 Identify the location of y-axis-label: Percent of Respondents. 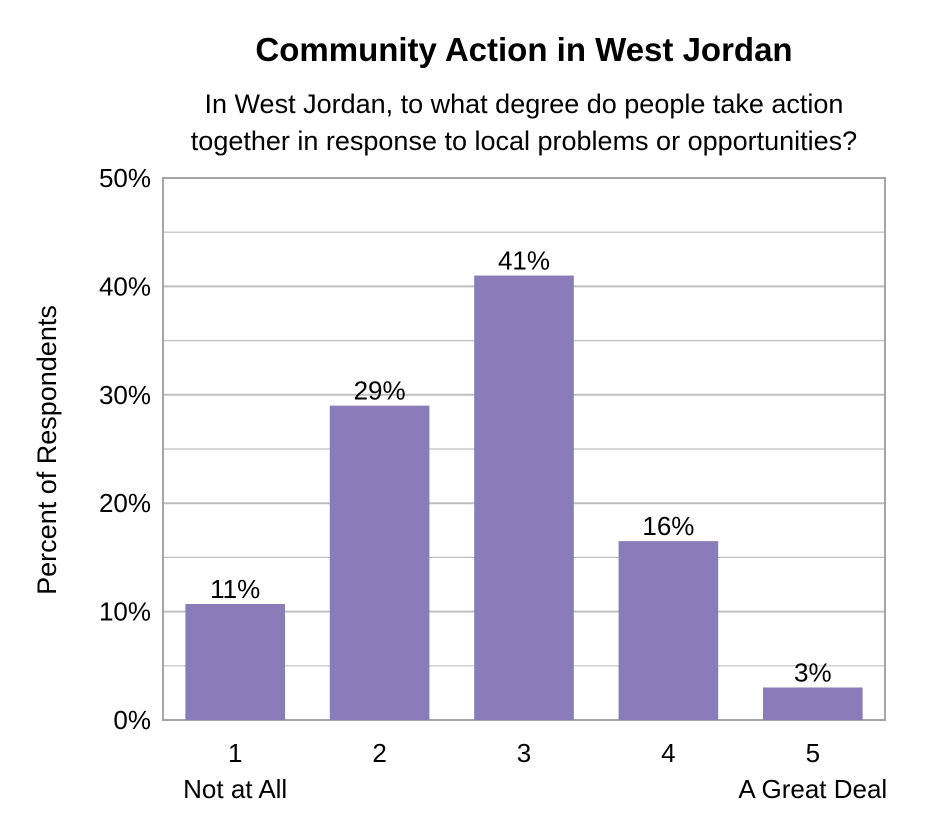
(47, 450).